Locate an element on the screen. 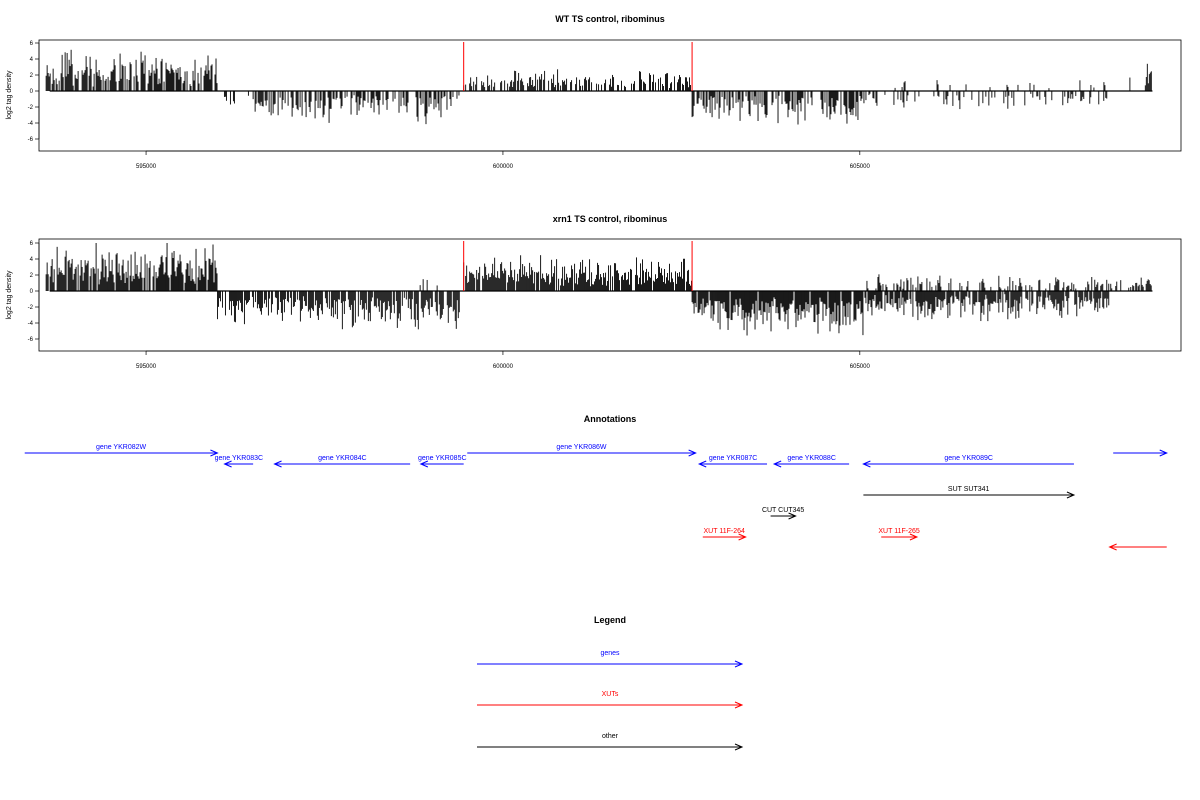 The width and height of the screenshot is (1200, 800). annotations-title: Annotations is located at coordinates (610, 419).